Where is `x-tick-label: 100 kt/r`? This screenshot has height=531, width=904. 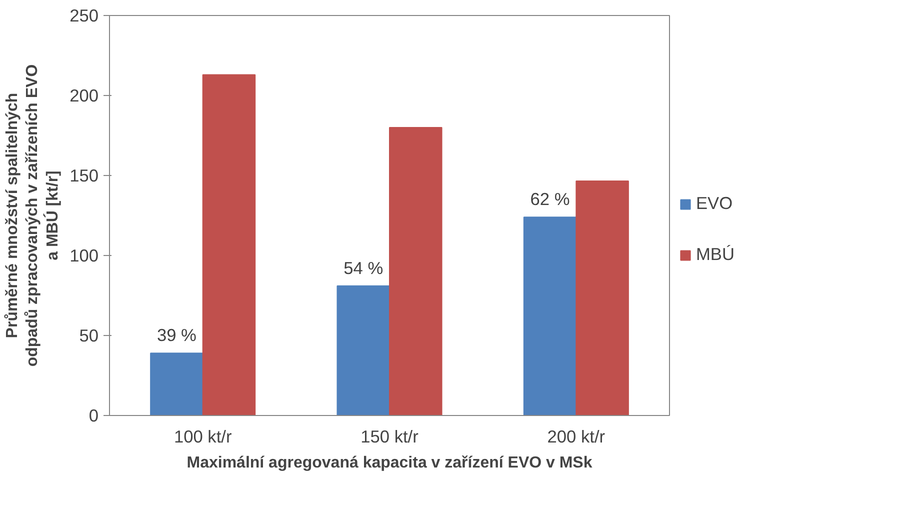
x-tick-label: 100 kt/r is located at coordinates (203, 436).